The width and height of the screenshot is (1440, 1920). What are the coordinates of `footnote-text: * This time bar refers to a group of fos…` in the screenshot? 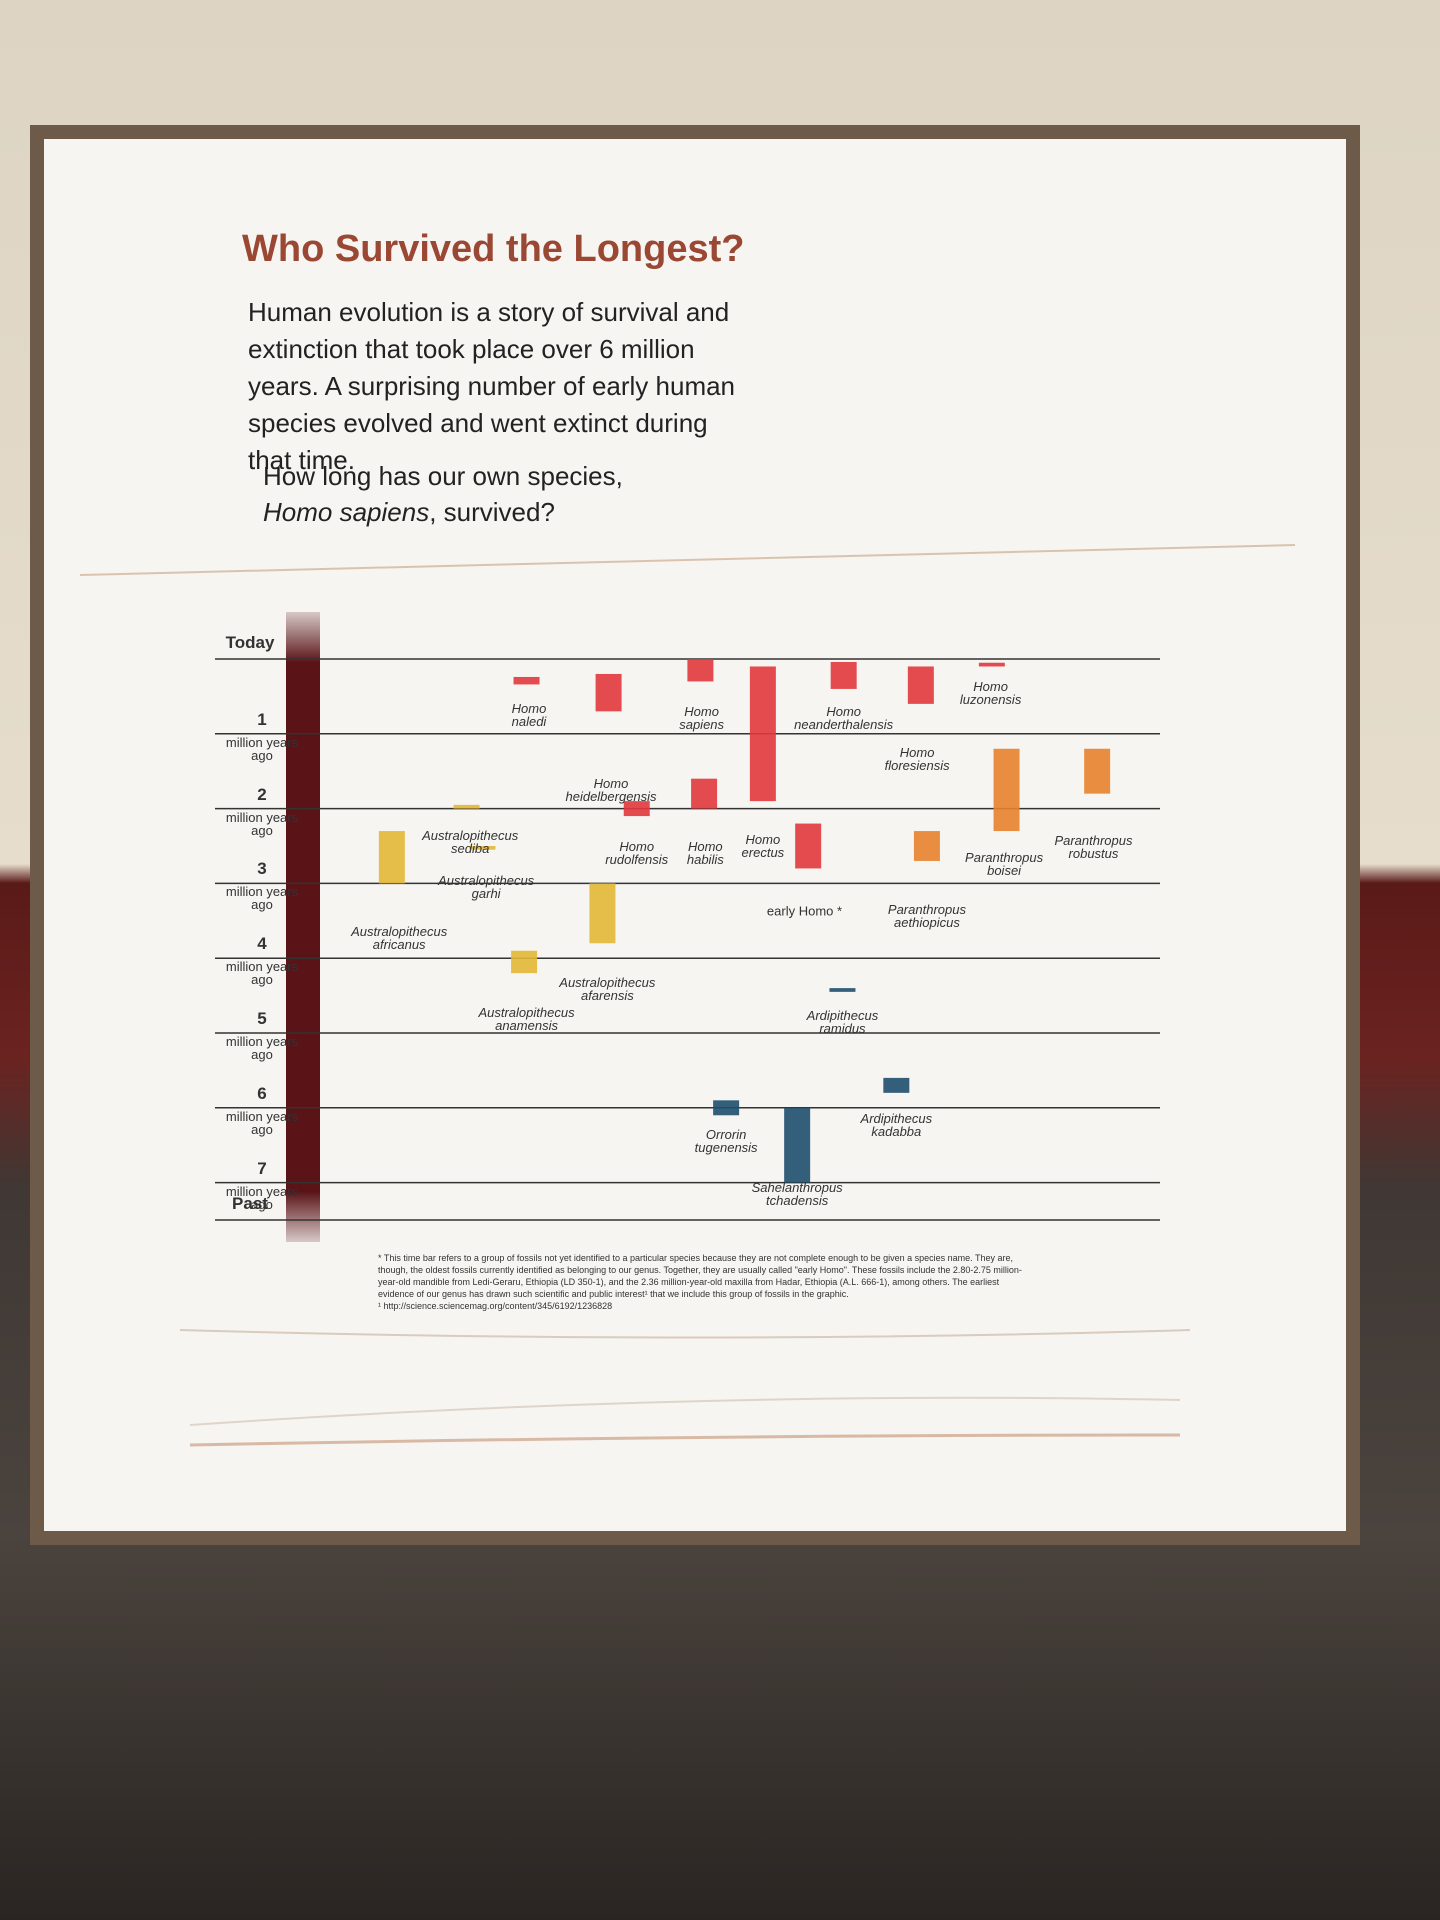 It's located at (700, 1276).